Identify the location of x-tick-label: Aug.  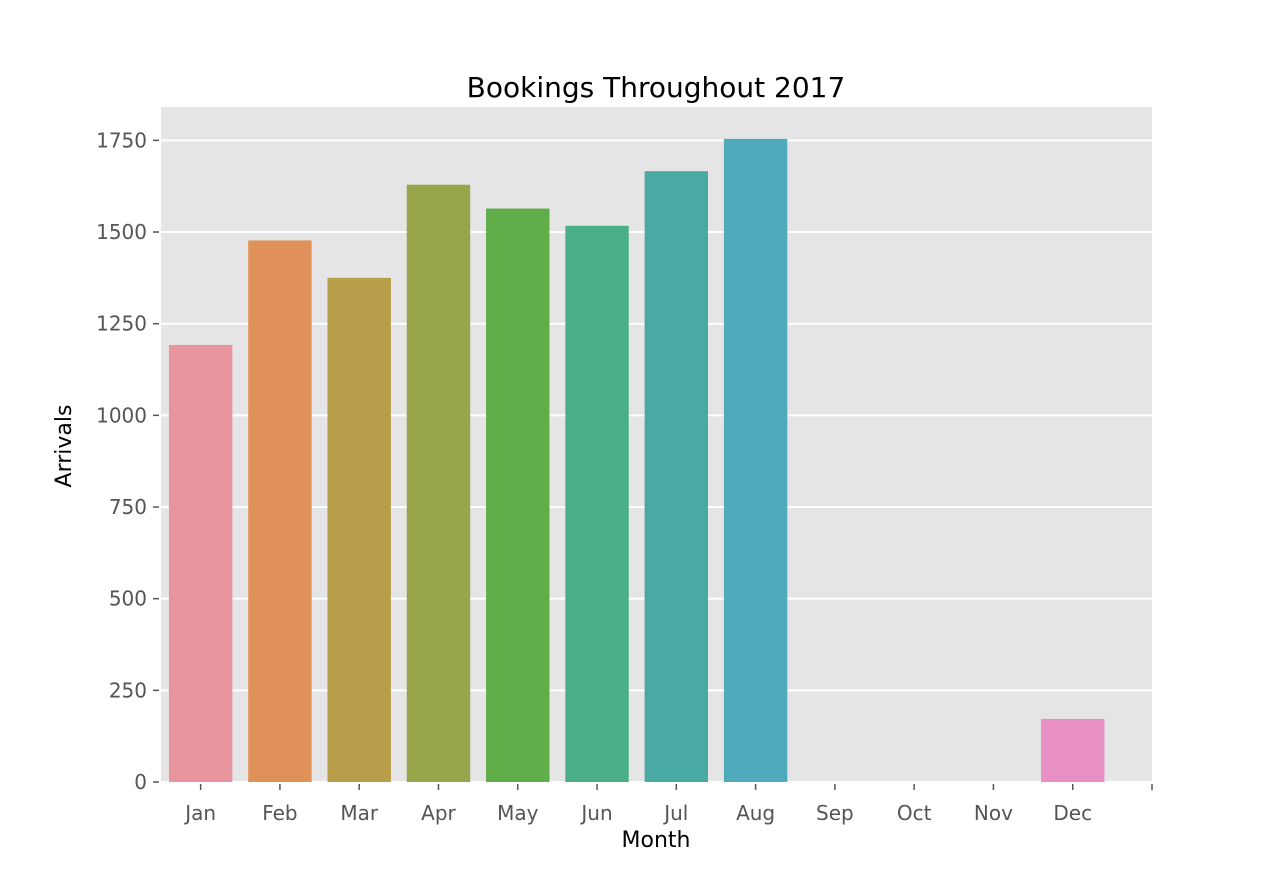
(755, 813).